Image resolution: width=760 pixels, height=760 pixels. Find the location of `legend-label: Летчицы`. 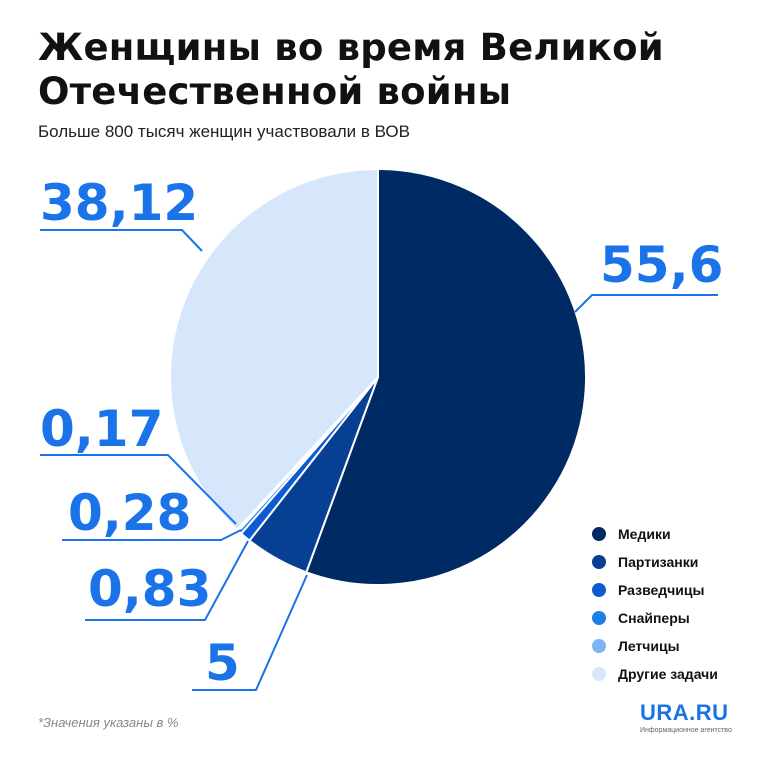

legend-label: Летчицы is located at coordinates (649, 646).